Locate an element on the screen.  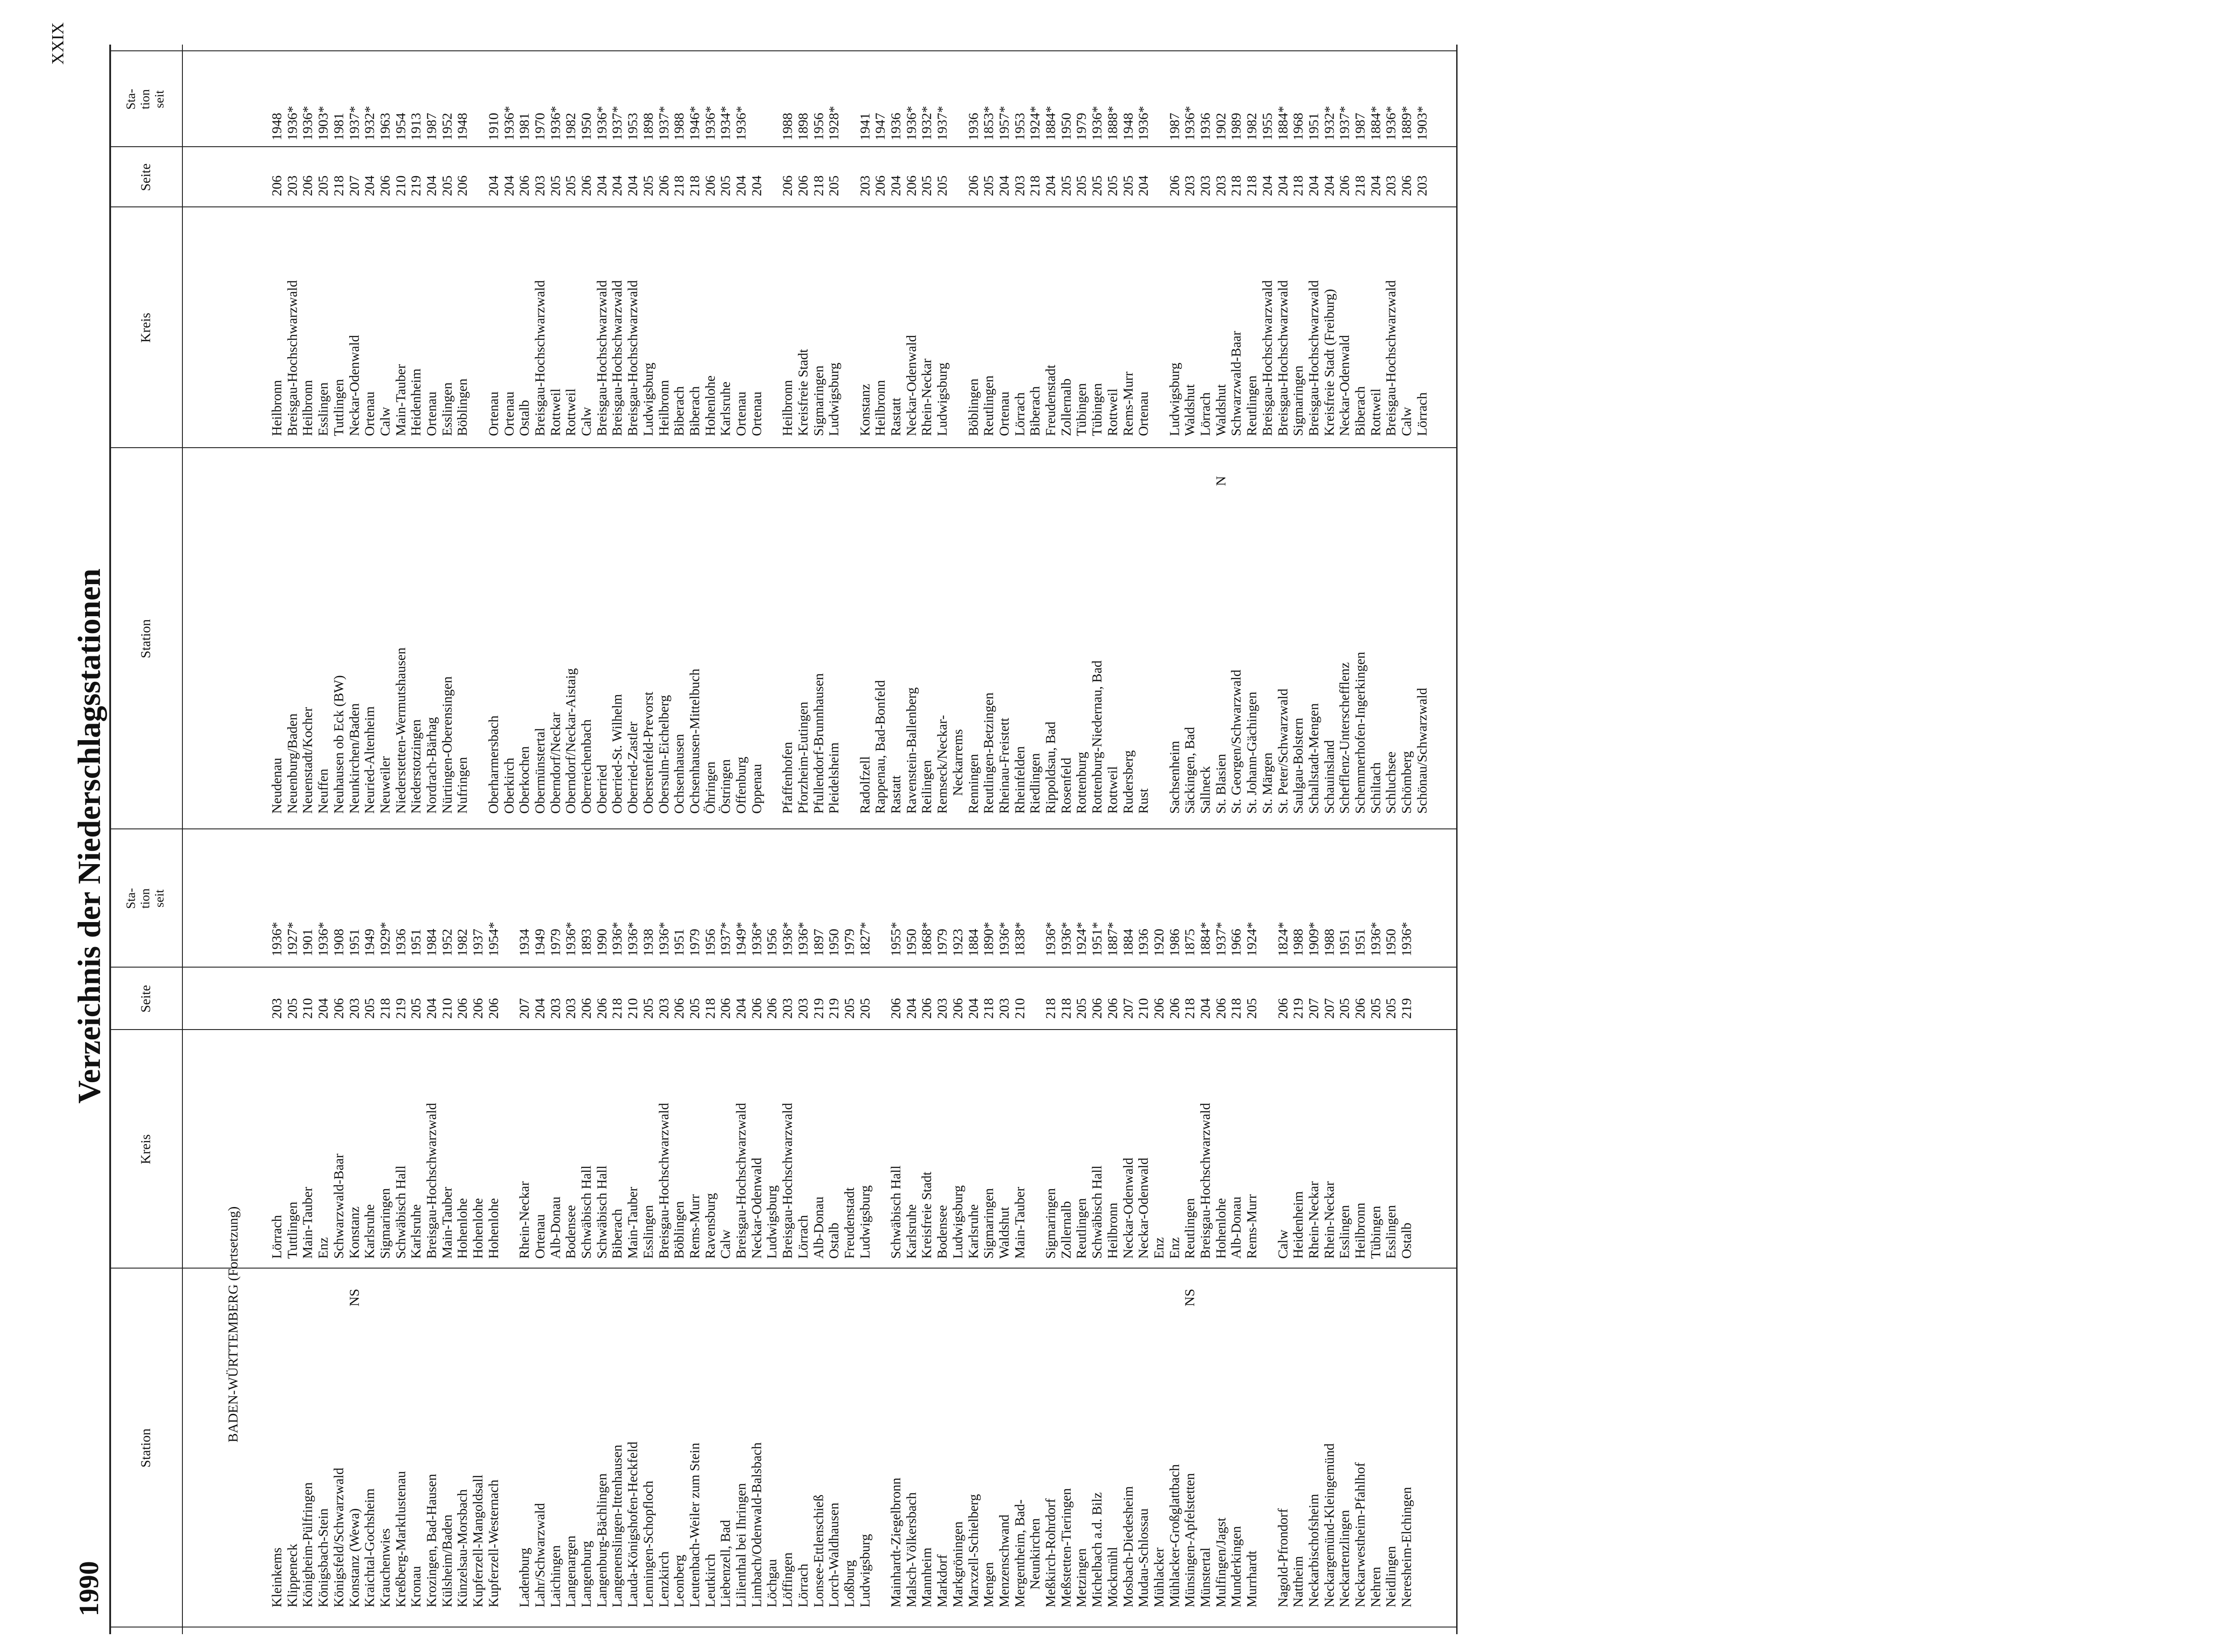
column-header: Seite is located at coordinates (145, 999).